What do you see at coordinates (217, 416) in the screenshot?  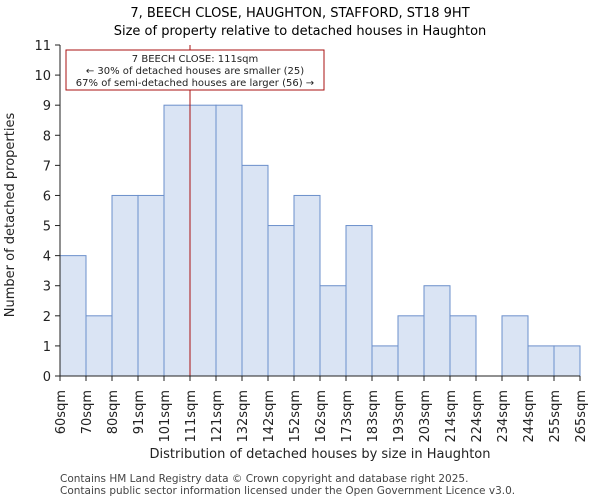 I see `x-tick-label: 121sqm` at bounding box center [217, 416].